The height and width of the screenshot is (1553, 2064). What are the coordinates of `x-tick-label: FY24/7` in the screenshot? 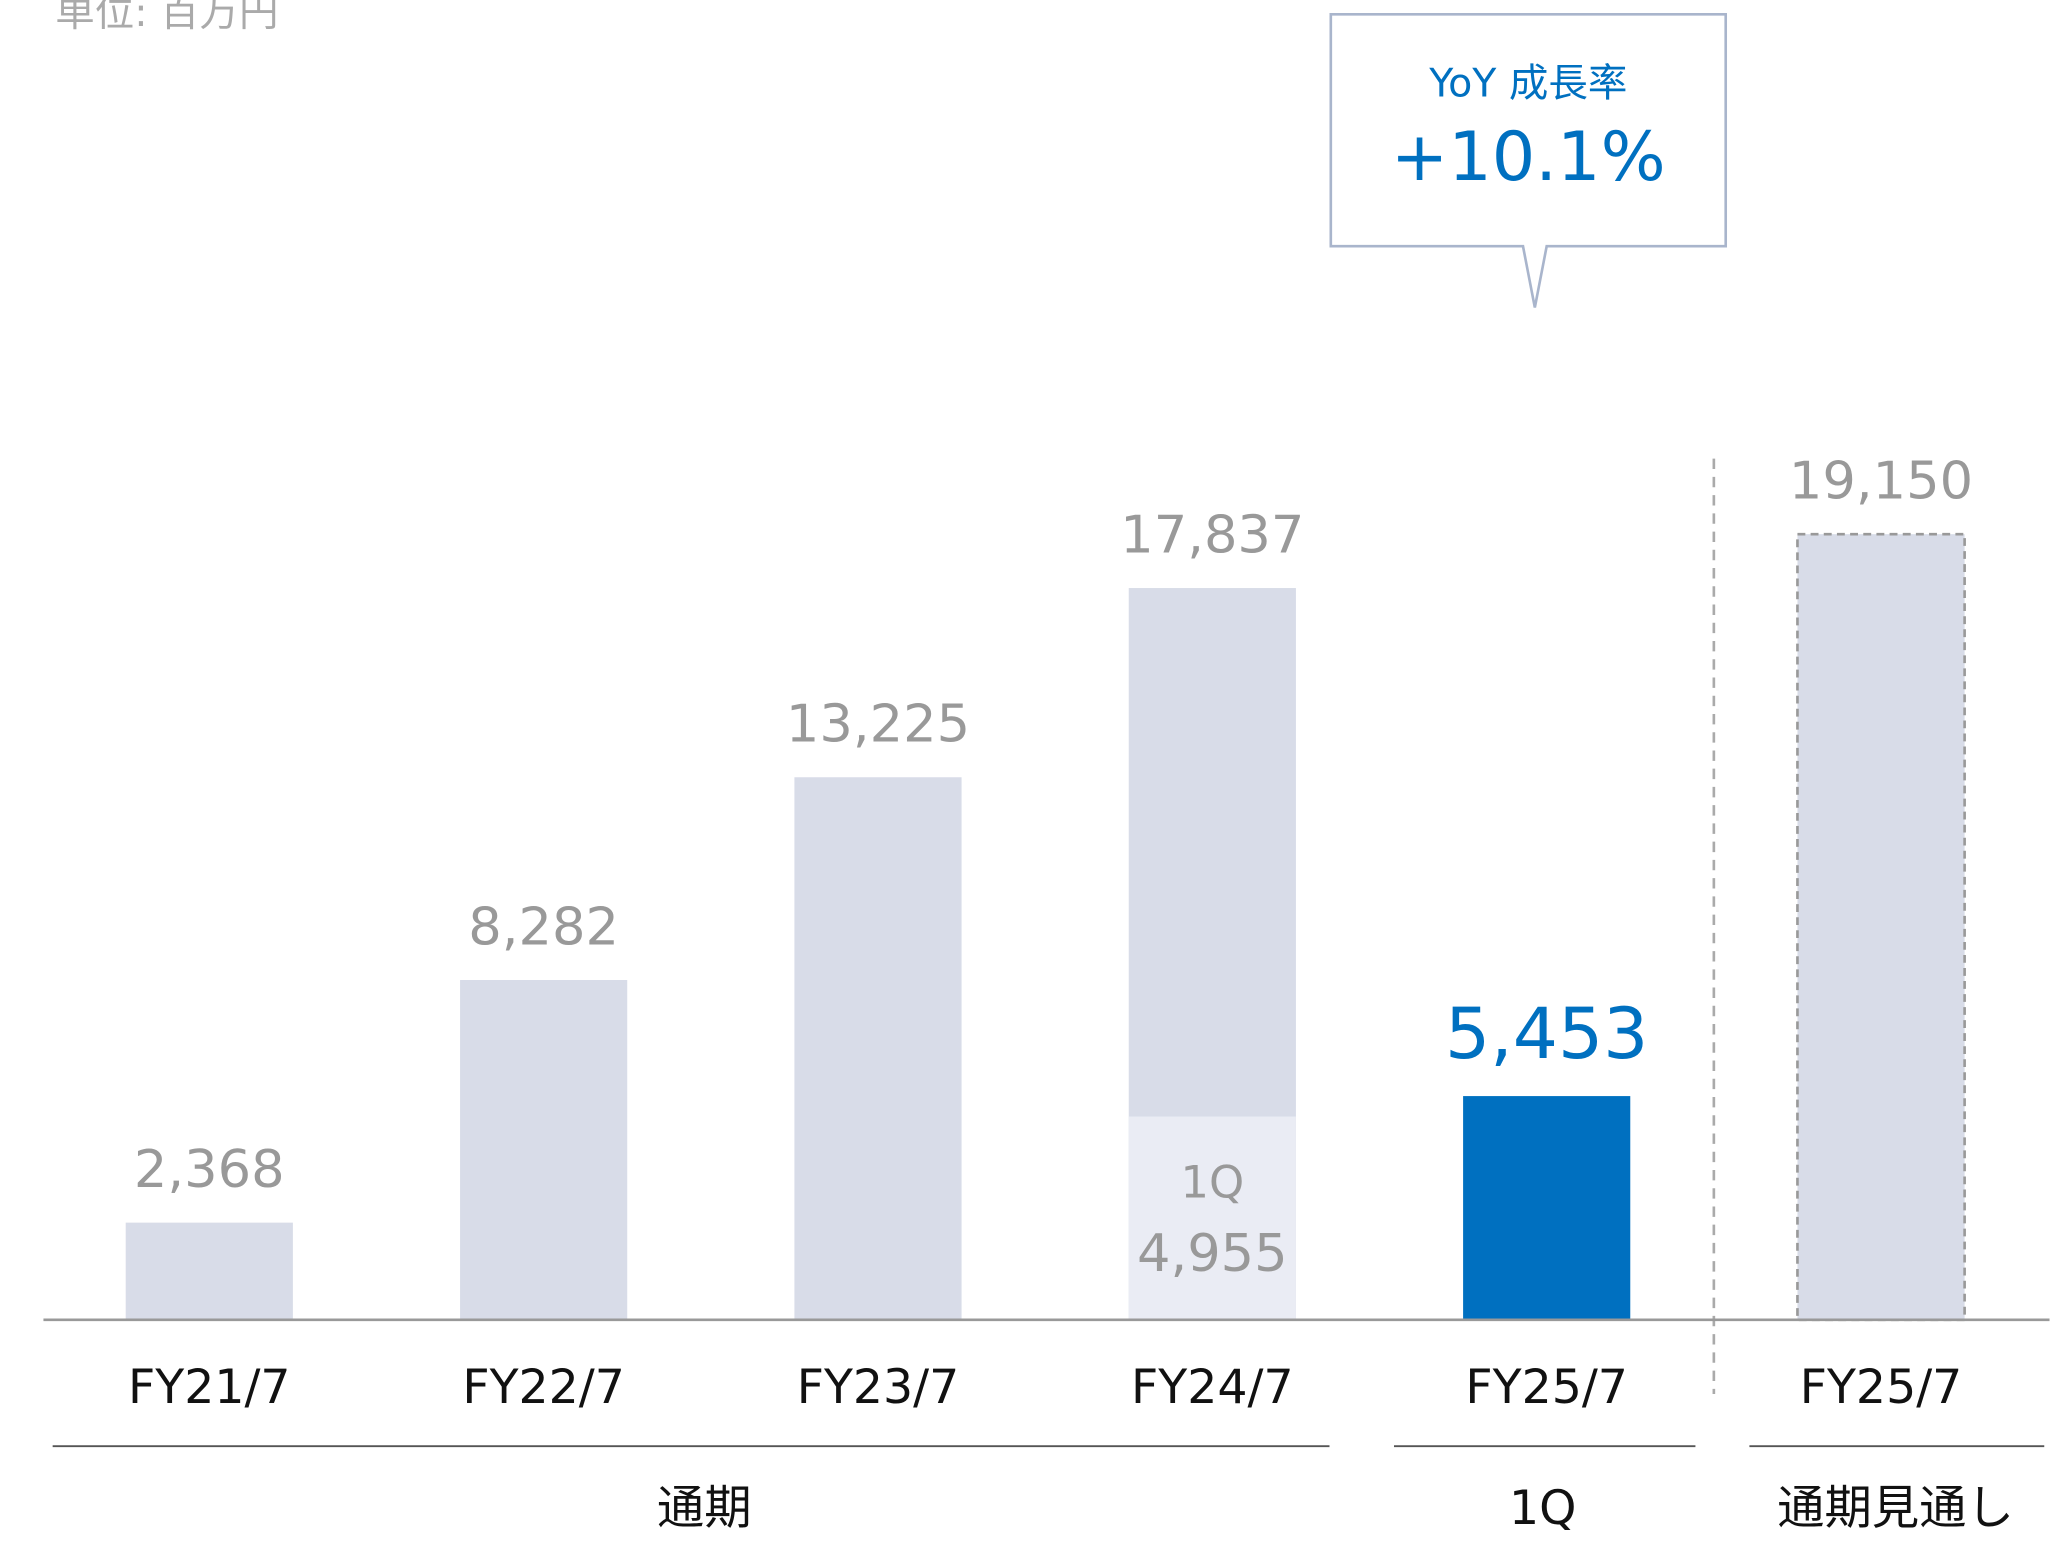 It's located at (1212, 1387).